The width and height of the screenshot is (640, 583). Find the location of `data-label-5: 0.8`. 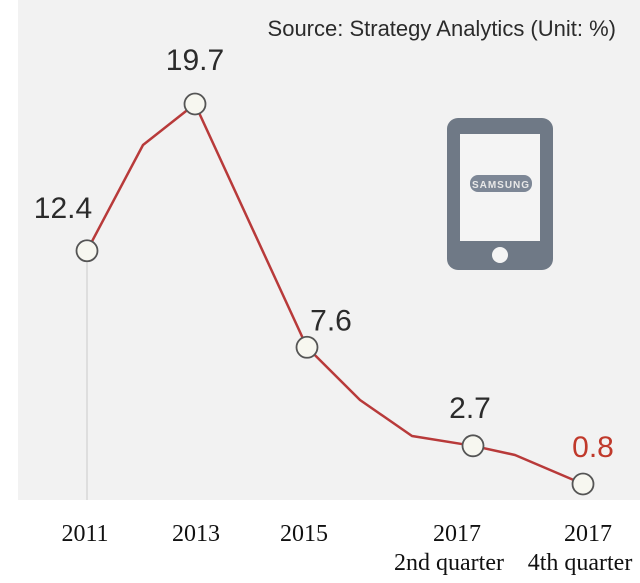

data-label-5: 0.8 is located at coordinates (593, 447).